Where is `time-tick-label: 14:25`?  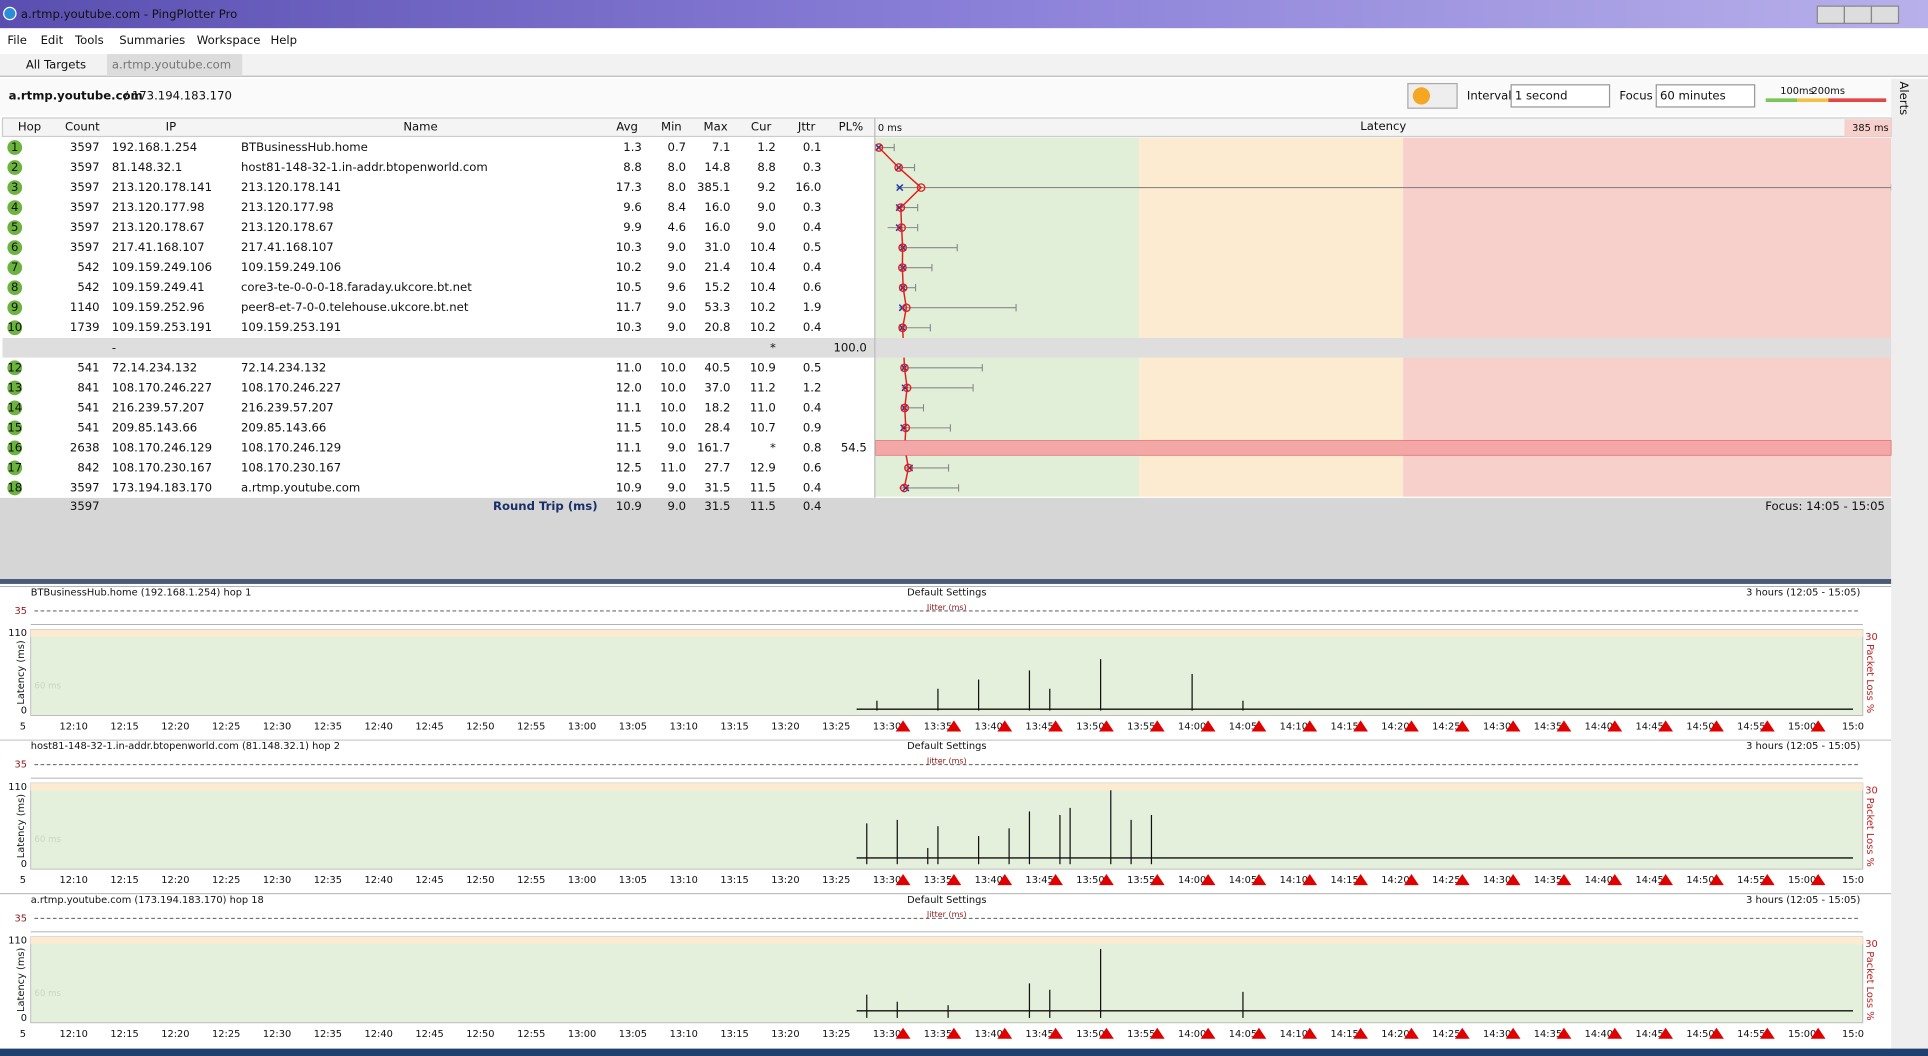 time-tick-label: 14:25 is located at coordinates (1446, 880).